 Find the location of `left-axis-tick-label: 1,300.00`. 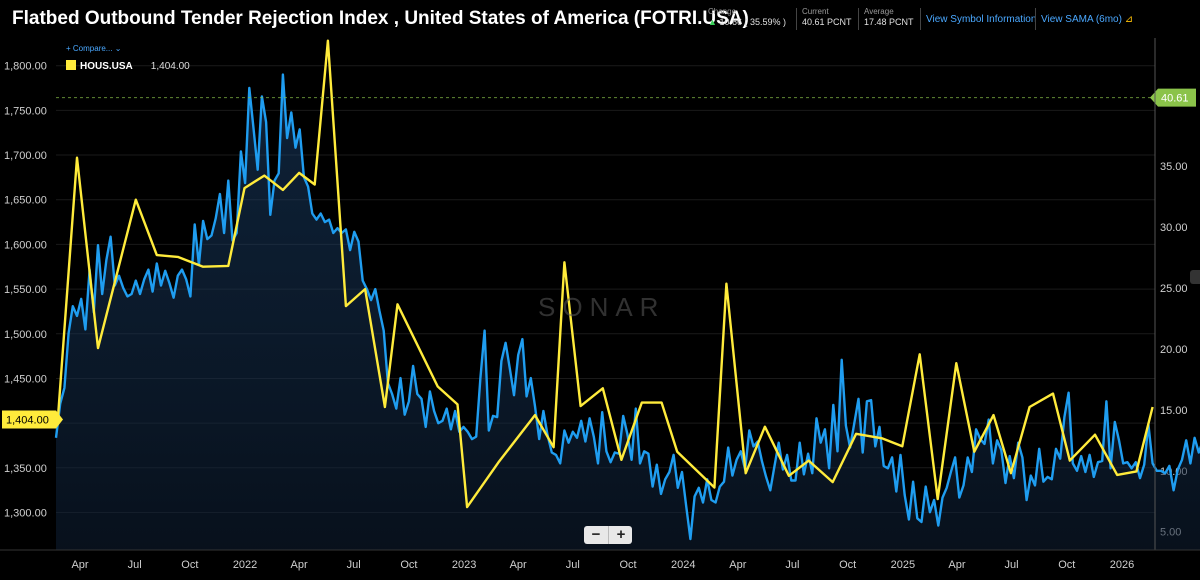

left-axis-tick-label: 1,300.00 is located at coordinates (25, 513).